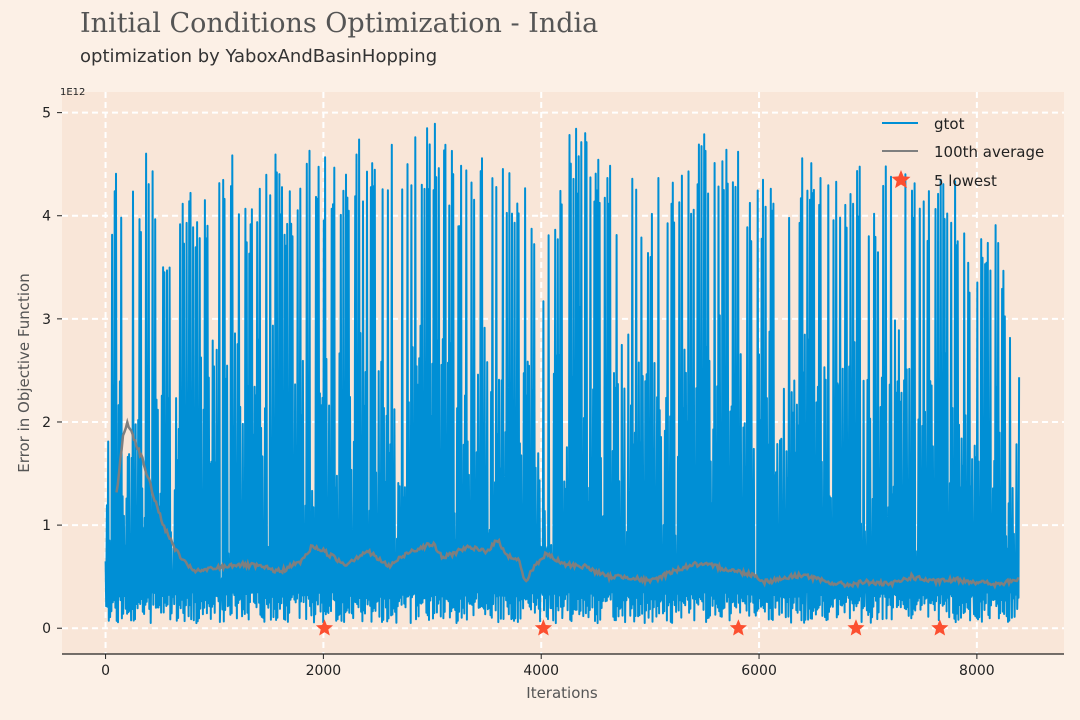  Describe the element at coordinates (759, 671) in the screenshot. I see `x-tick-label: 6000` at that location.